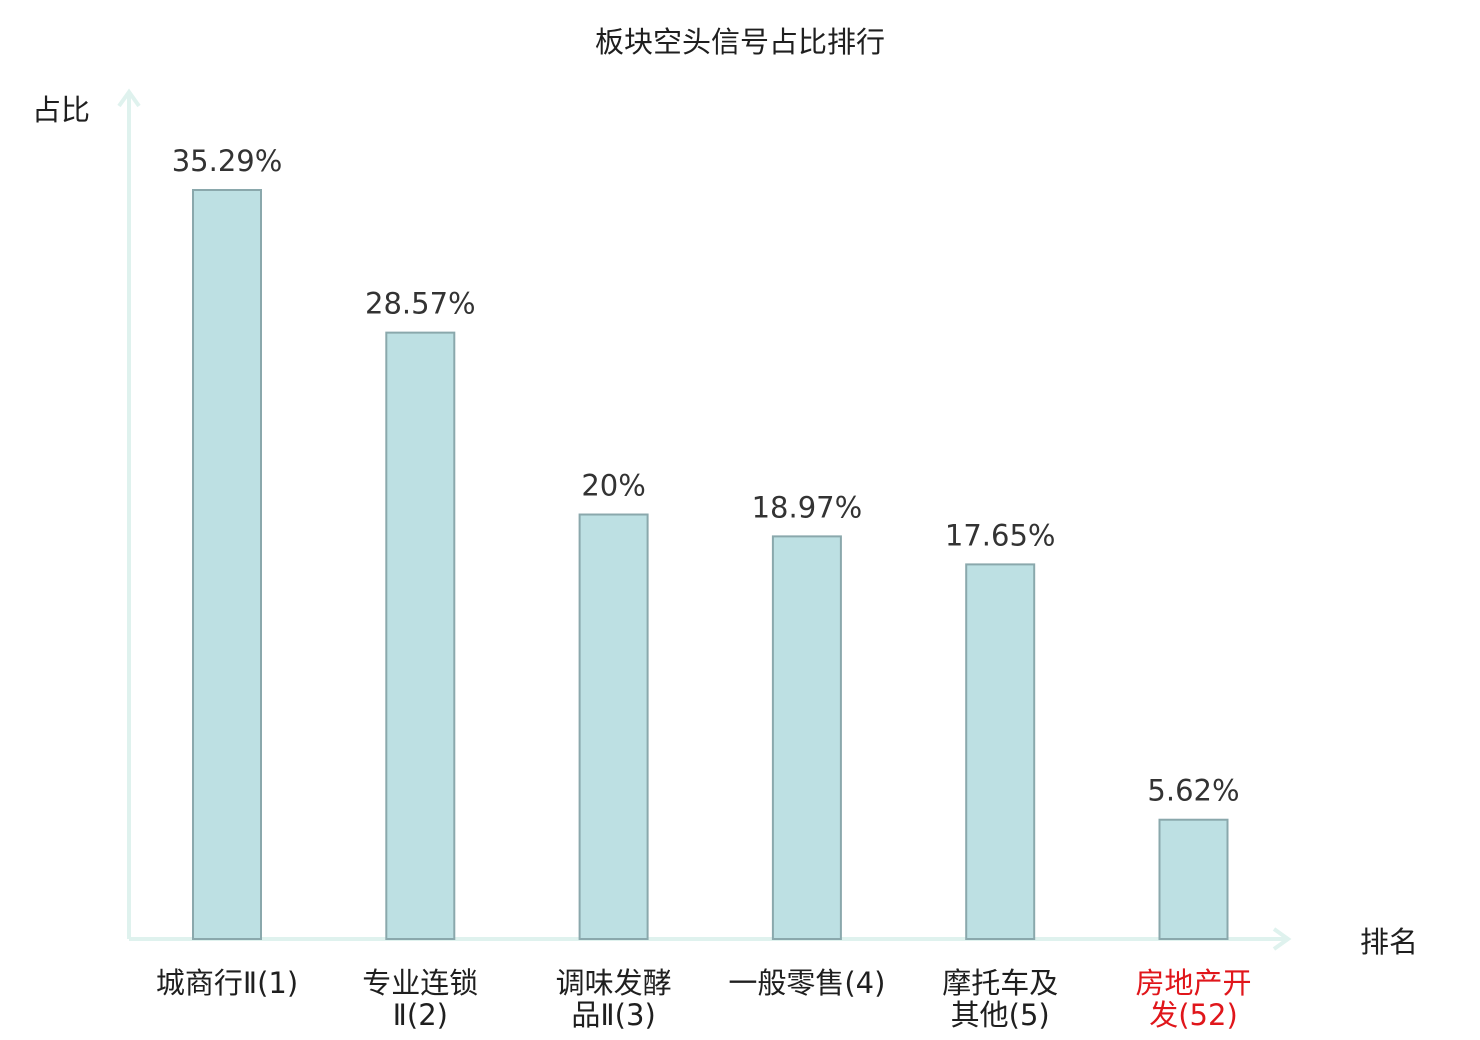 Image resolution: width=1480 pixels, height=1040 pixels. I want to click on category-label-3-line-2: 品Ⅱ(3), so click(613, 1015).